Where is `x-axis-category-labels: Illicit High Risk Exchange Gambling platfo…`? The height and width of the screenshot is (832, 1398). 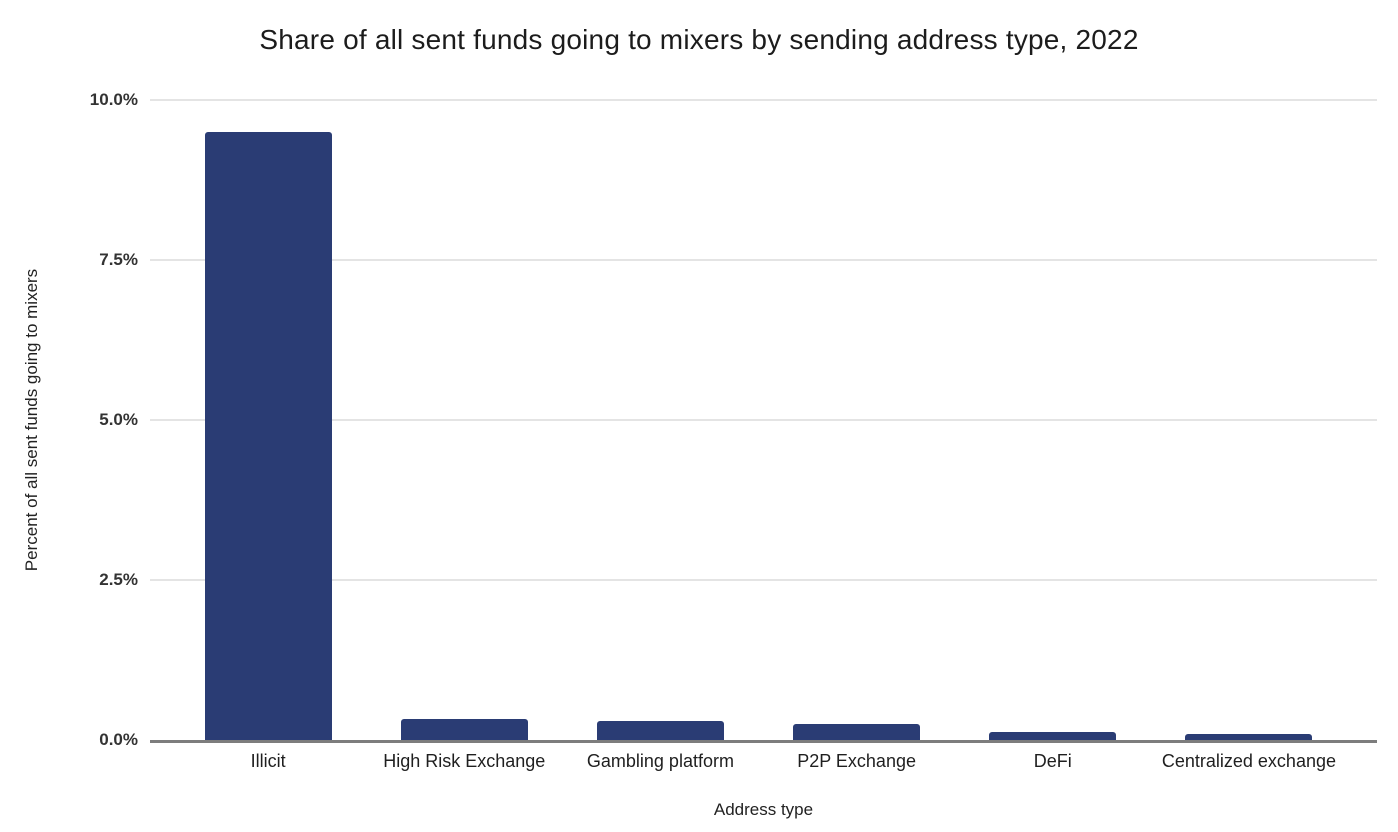
x-axis-category-labels: Illicit High Risk Exchange Gambling platfo… is located at coordinates (758, 761).